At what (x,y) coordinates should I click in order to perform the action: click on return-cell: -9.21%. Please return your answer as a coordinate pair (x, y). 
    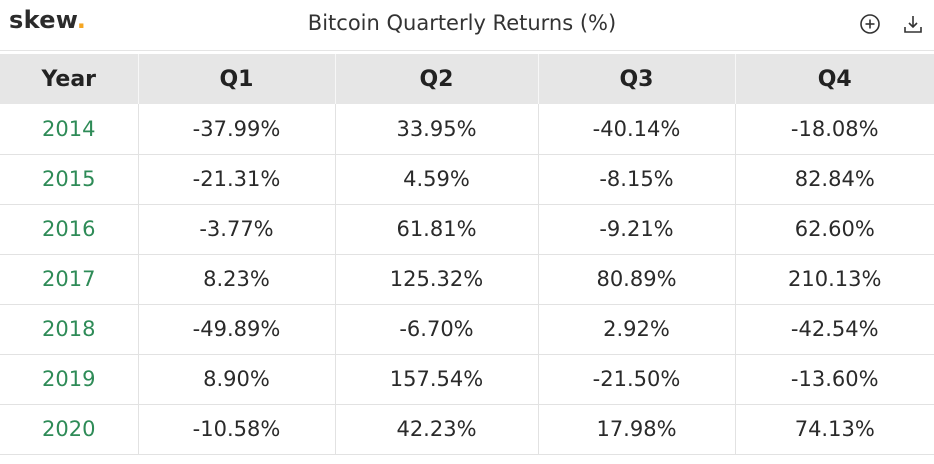
    Looking at the image, I should click on (637, 229).